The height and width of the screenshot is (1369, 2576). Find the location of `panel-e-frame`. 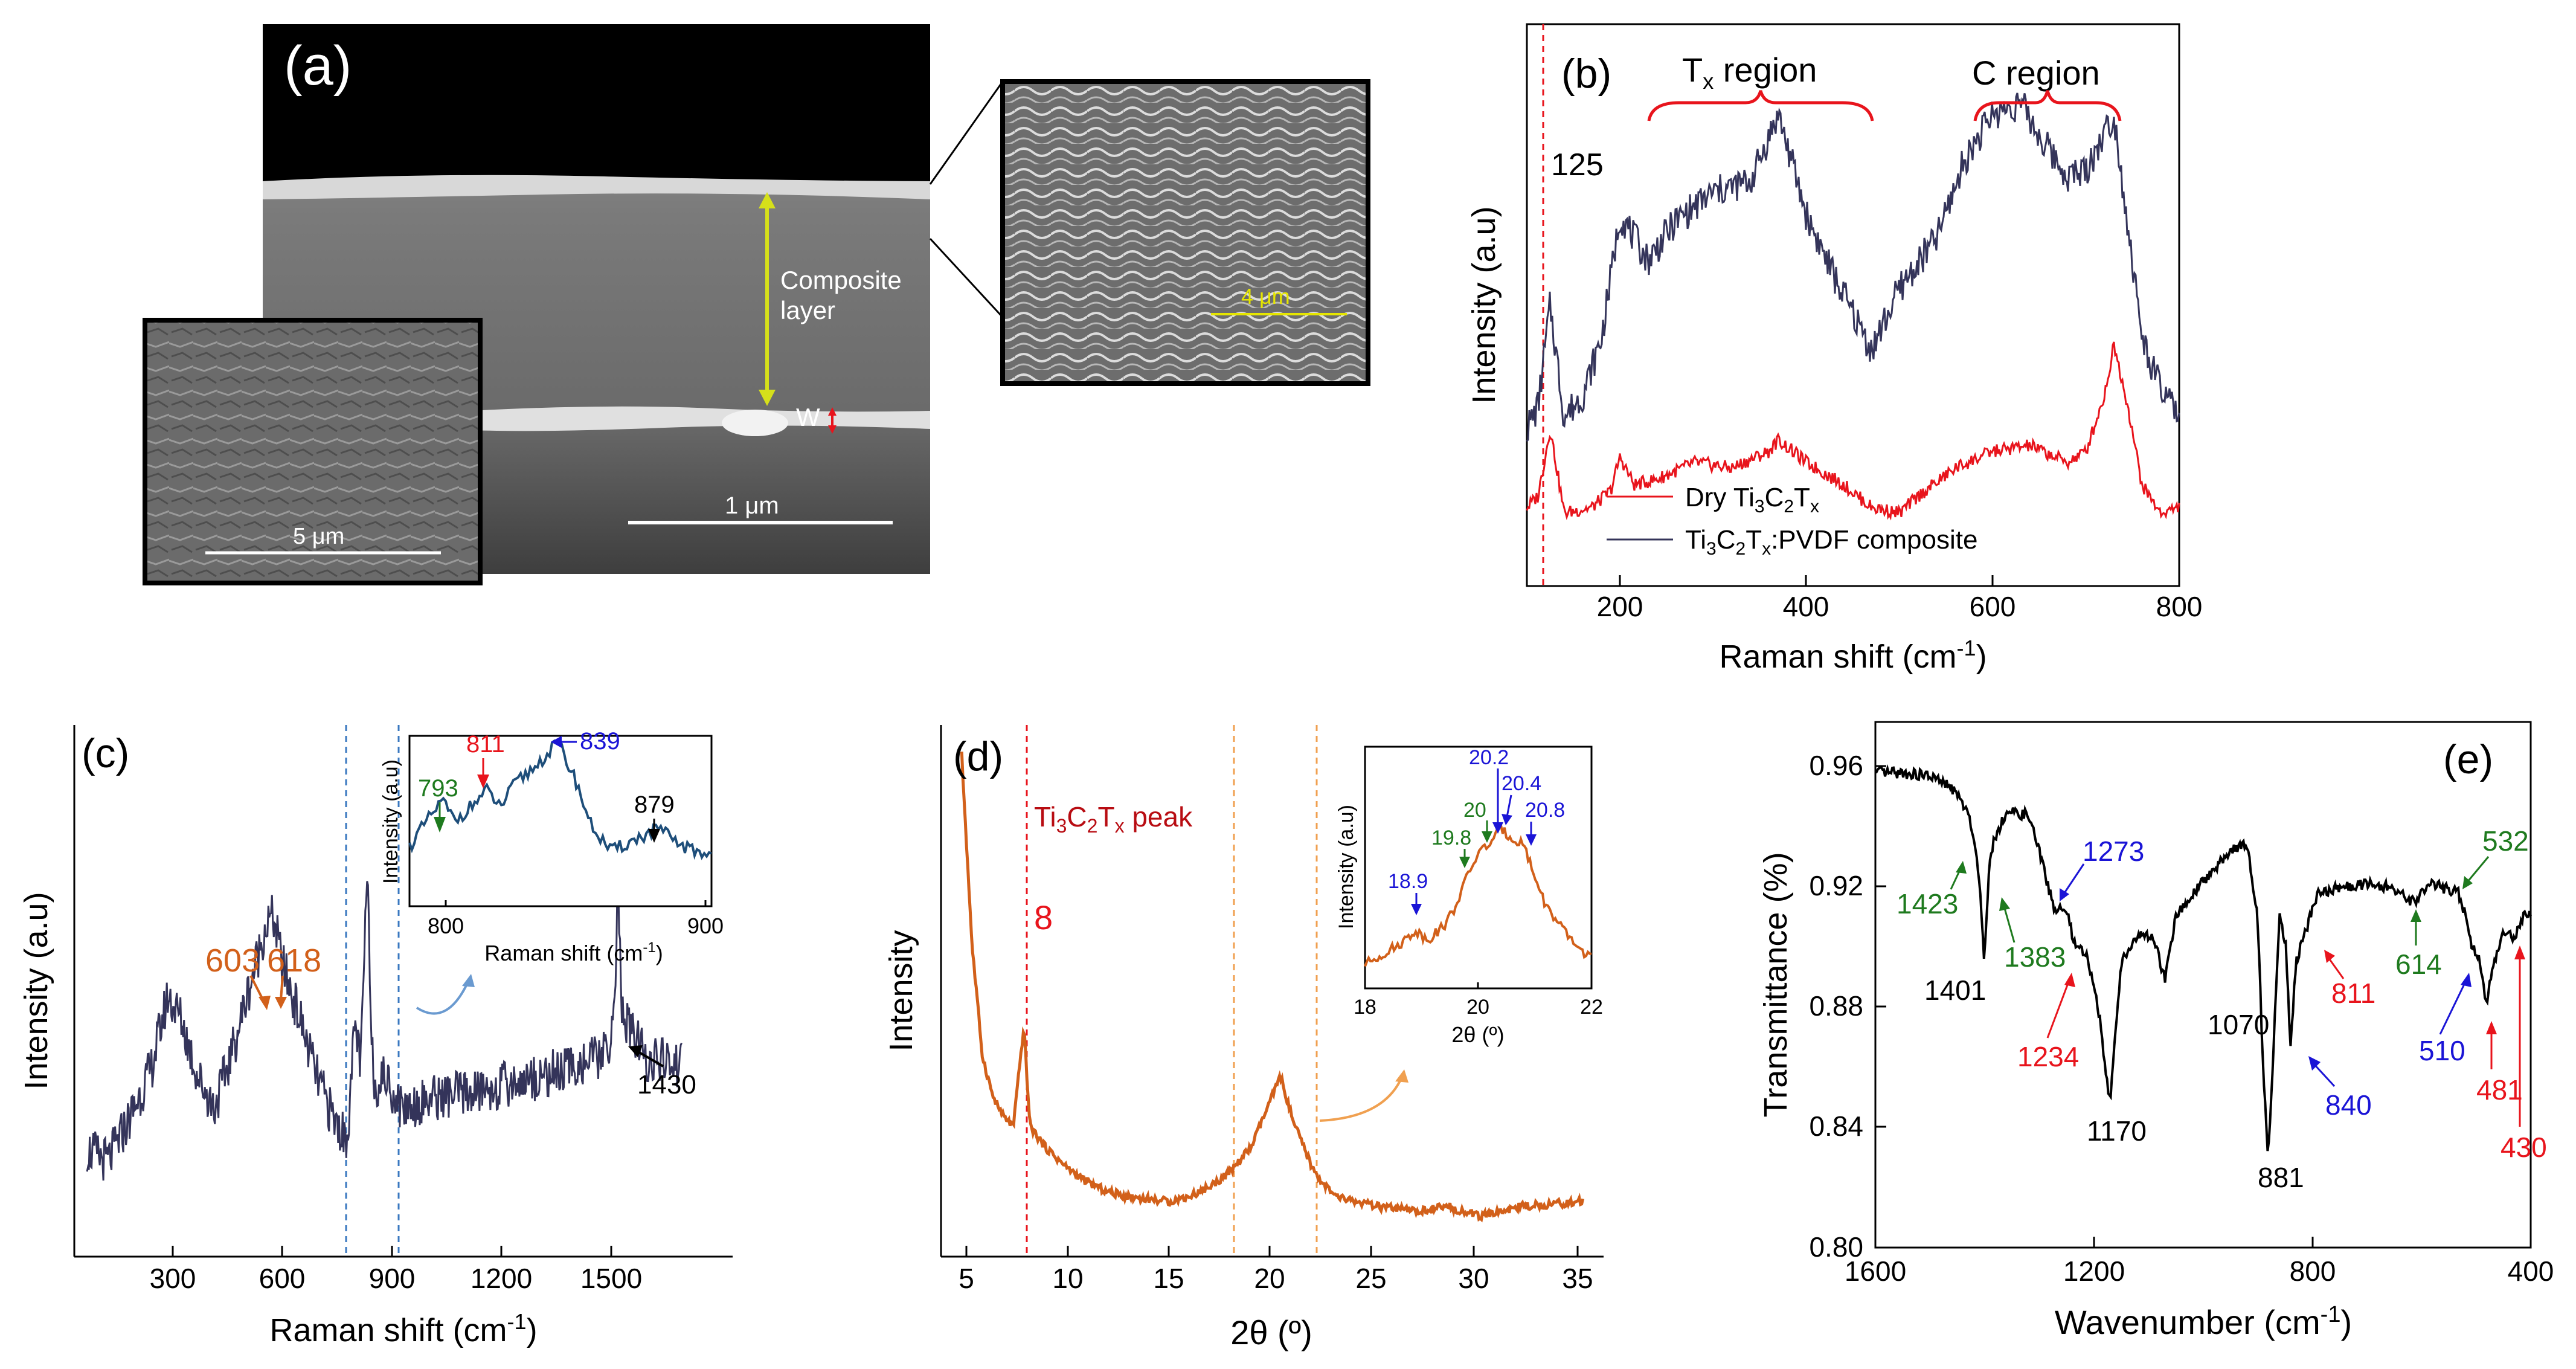

panel-e-frame is located at coordinates (2203, 985).